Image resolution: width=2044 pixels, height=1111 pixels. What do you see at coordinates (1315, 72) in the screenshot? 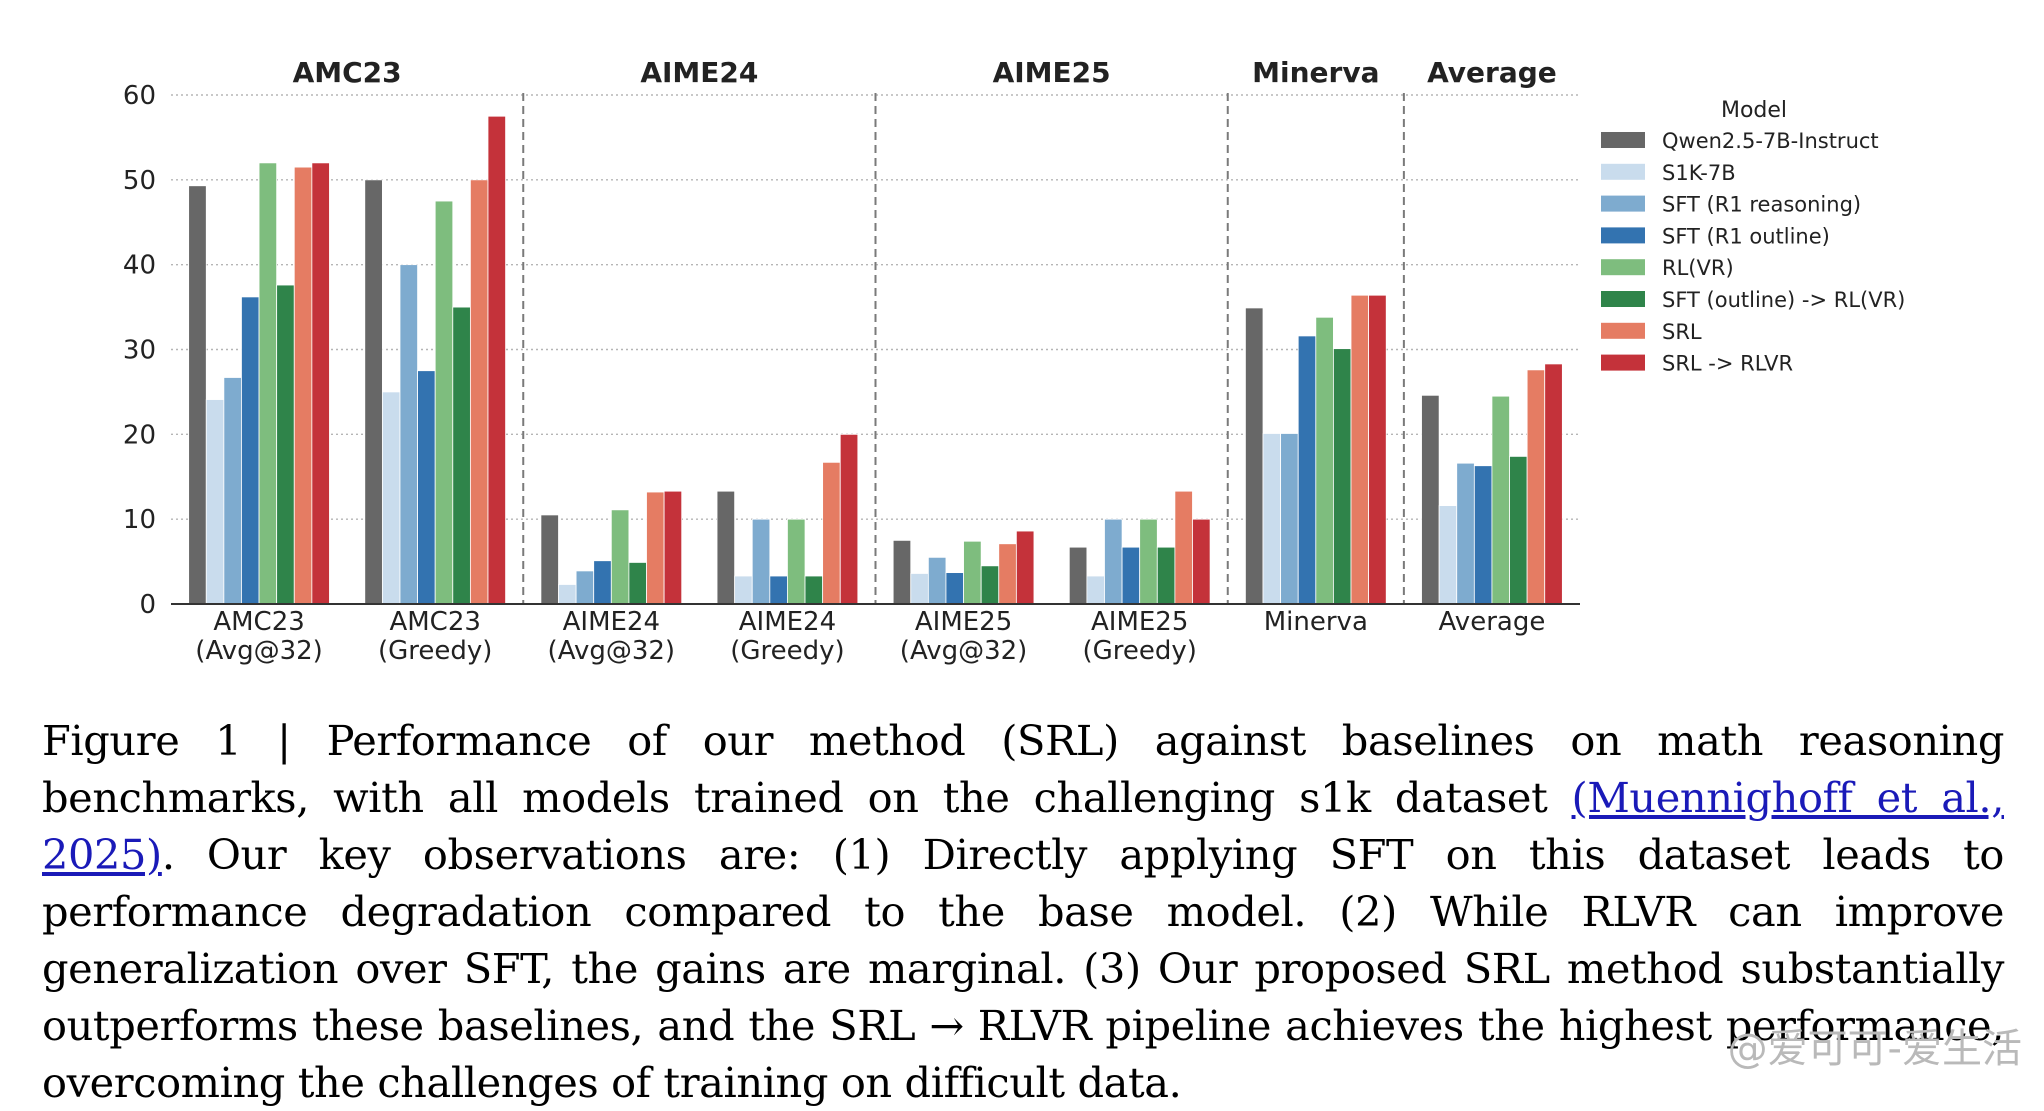
I see `group-title: Minerva` at bounding box center [1315, 72].